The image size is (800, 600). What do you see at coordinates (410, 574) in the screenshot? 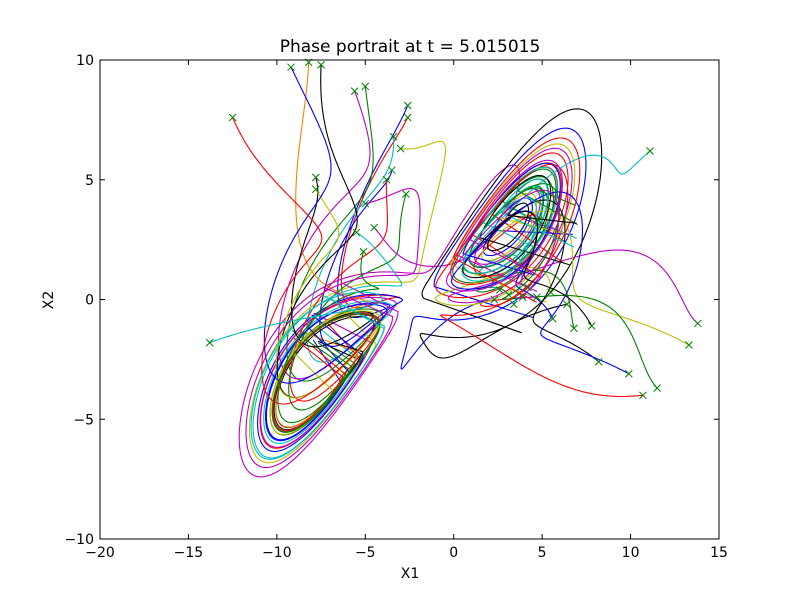
I see `x-axis-label: X1` at bounding box center [410, 574].